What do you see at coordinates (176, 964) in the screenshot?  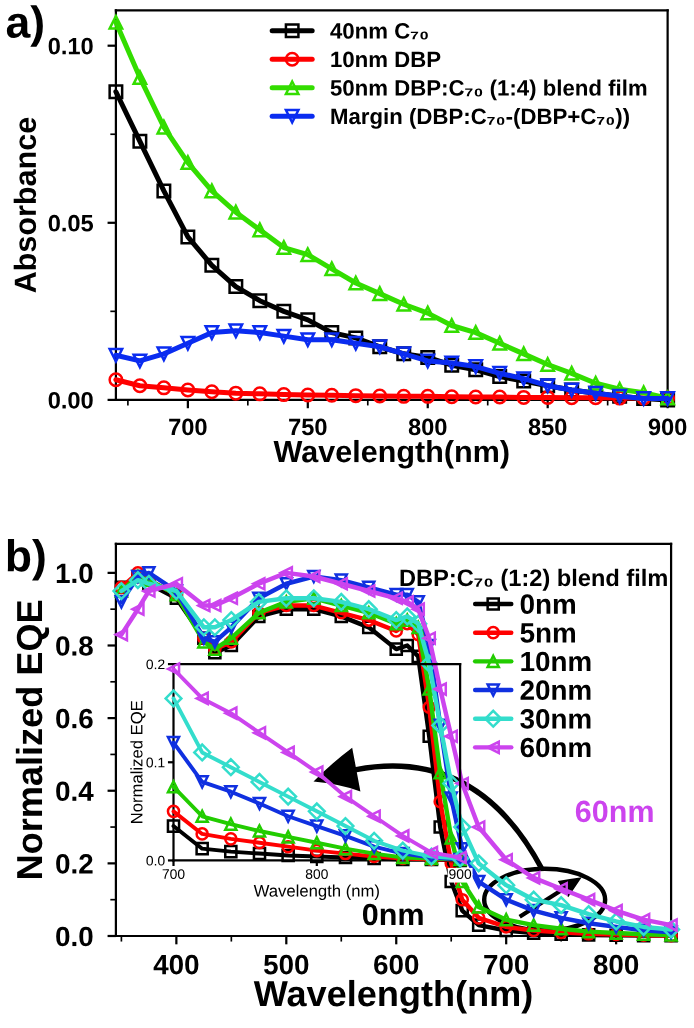 I see `x-tick-label: 400` at bounding box center [176, 964].